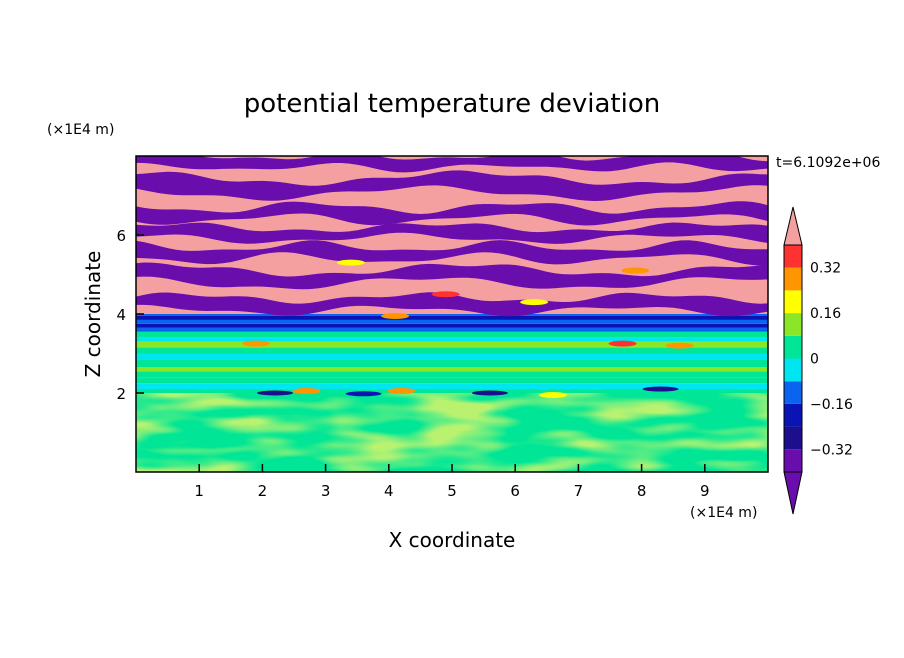  Describe the element at coordinates (121, 394) in the screenshot. I see `y-tick-label-0: 2` at that location.